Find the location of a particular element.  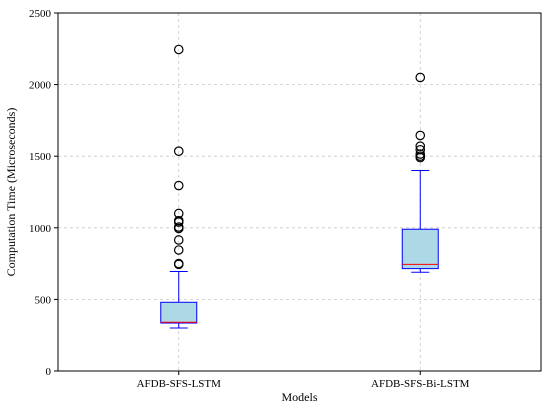

y-tick-label: 2000 is located at coordinates (40, 86).